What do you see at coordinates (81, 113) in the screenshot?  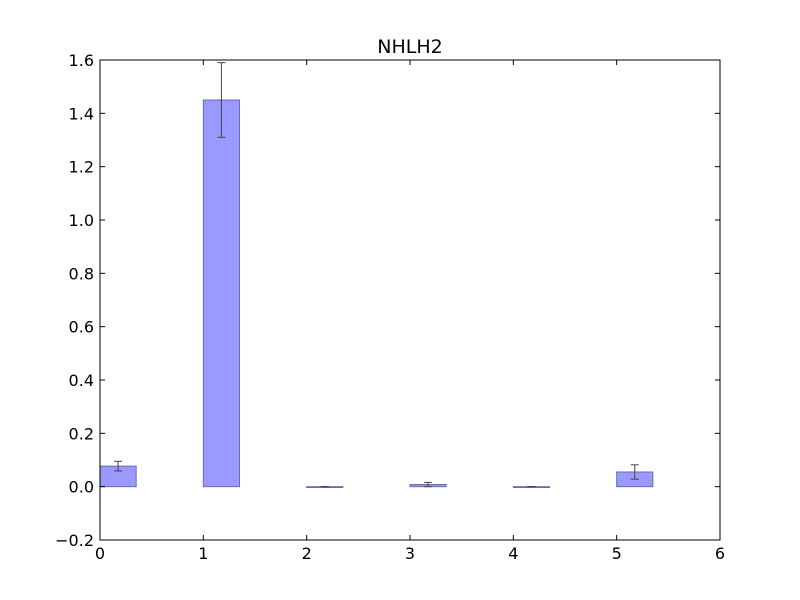 I see `y-tick-label-8: 1.4` at bounding box center [81, 113].